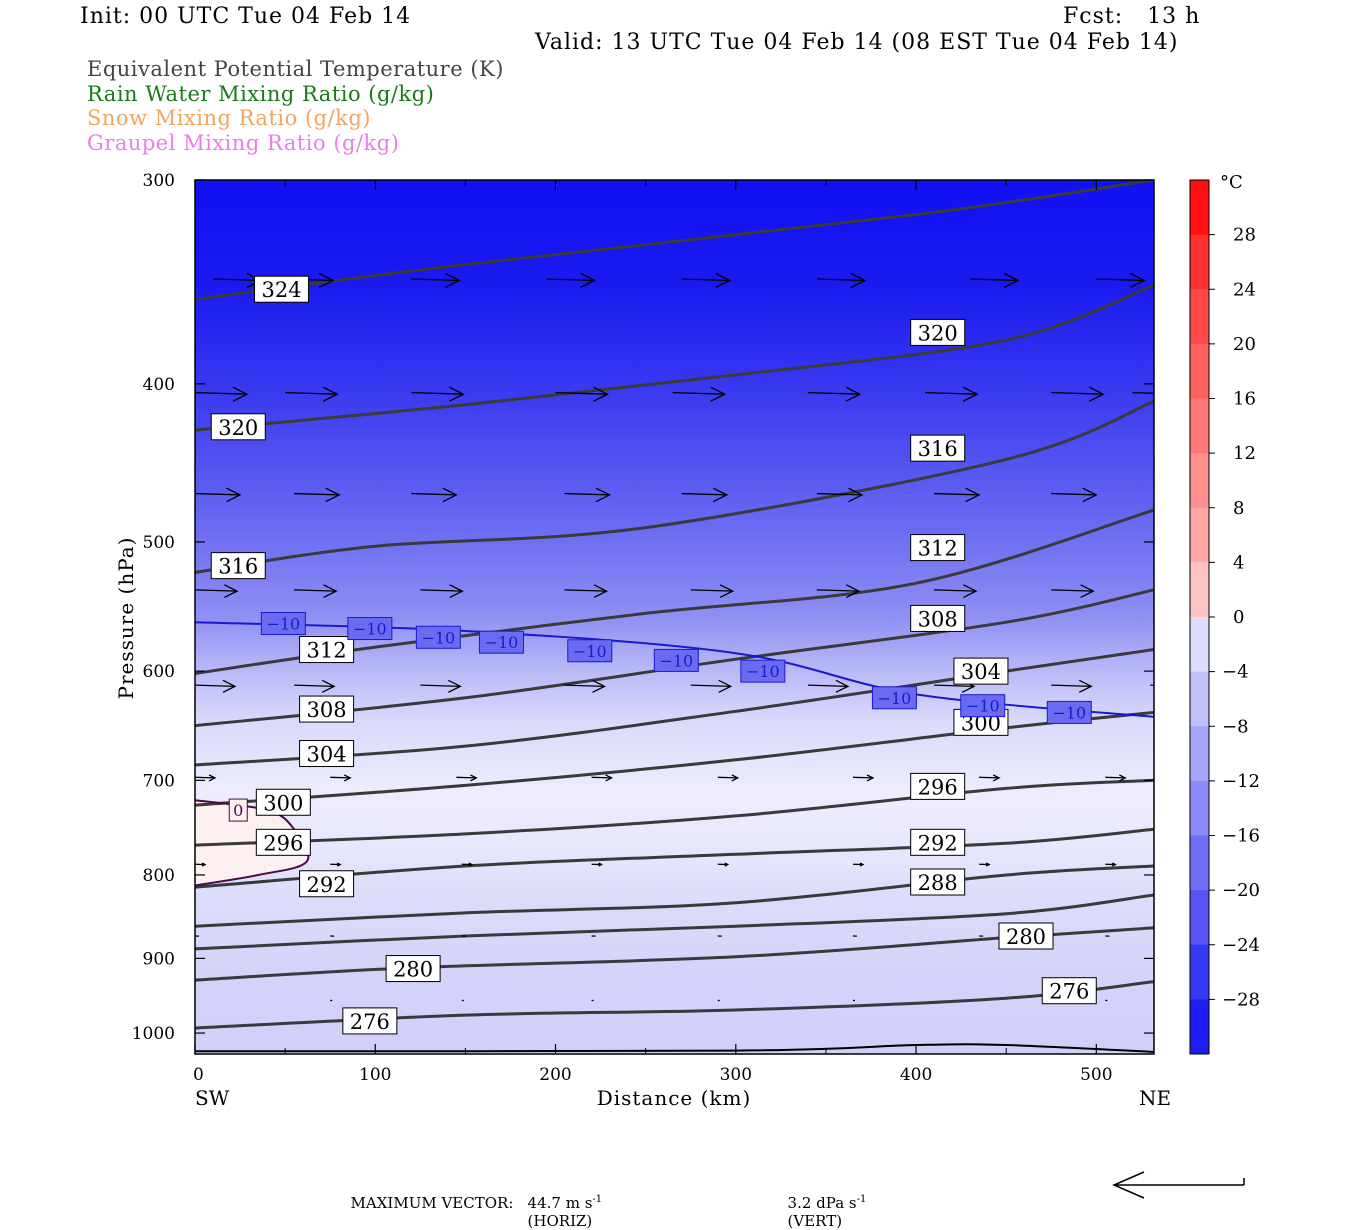 The height and width of the screenshot is (1230, 1350). What do you see at coordinates (153, 1034) in the screenshot?
I see `y-tick-label: 1000` at bounding box center [153, 1034].